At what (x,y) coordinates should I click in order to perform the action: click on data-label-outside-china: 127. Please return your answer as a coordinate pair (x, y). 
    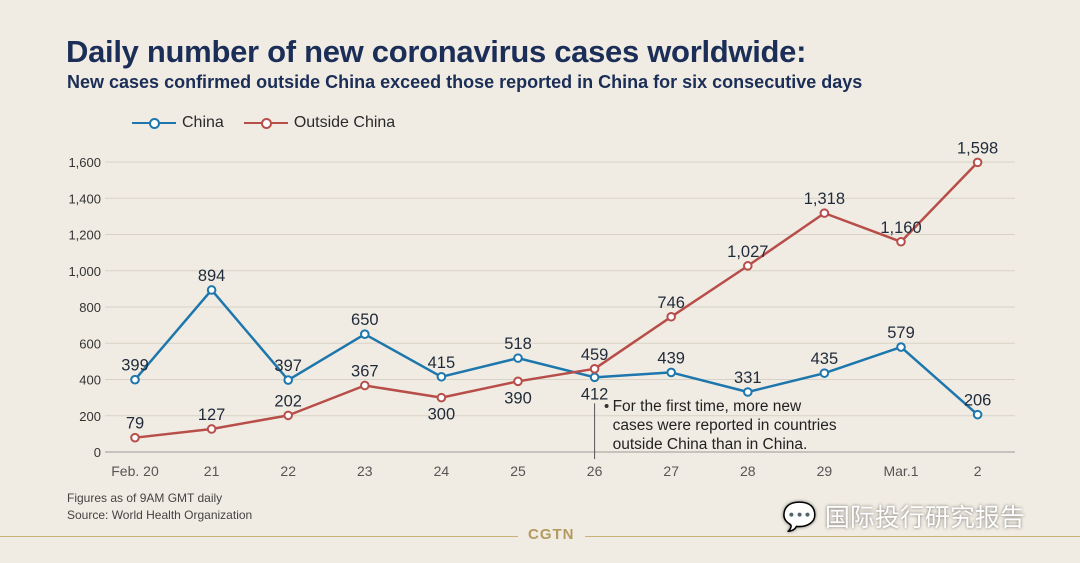
    Looking at the image, I should click on (212, 415).